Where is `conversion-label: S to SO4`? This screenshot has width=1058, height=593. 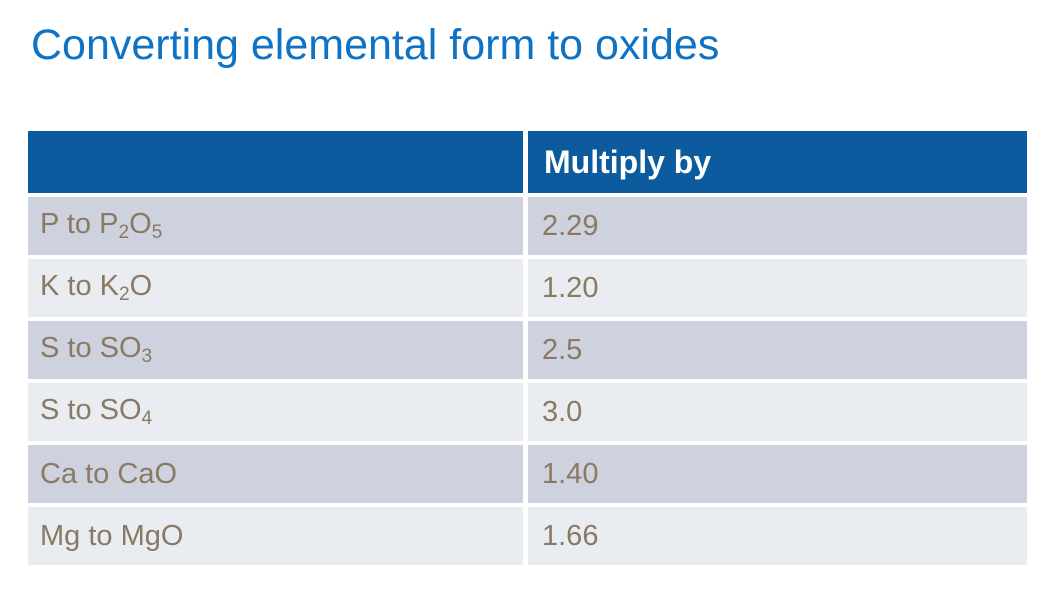
conversion-label: S to SO4 is located at coordinates (275, 412).